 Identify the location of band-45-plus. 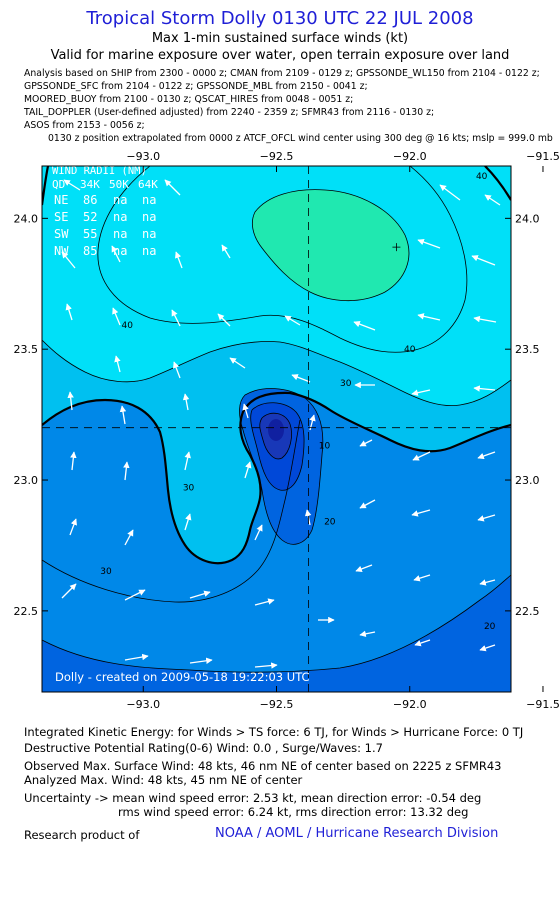
(330, 245).